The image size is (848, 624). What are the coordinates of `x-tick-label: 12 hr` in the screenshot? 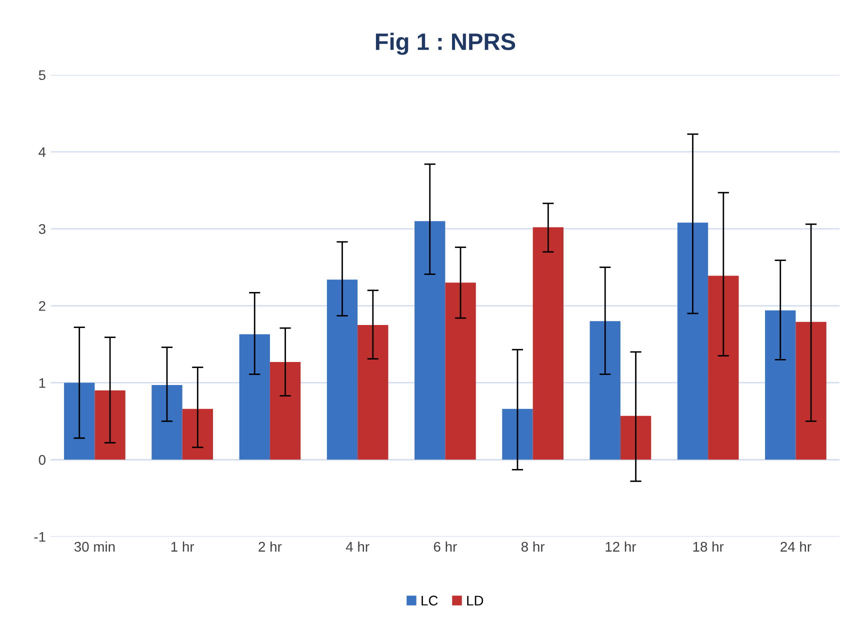 It's located at (621, 547).